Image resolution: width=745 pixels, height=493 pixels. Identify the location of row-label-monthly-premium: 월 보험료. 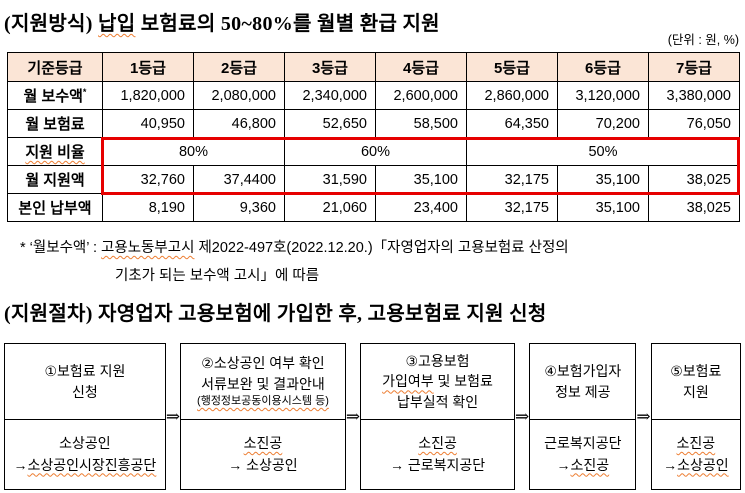
(55, 123).